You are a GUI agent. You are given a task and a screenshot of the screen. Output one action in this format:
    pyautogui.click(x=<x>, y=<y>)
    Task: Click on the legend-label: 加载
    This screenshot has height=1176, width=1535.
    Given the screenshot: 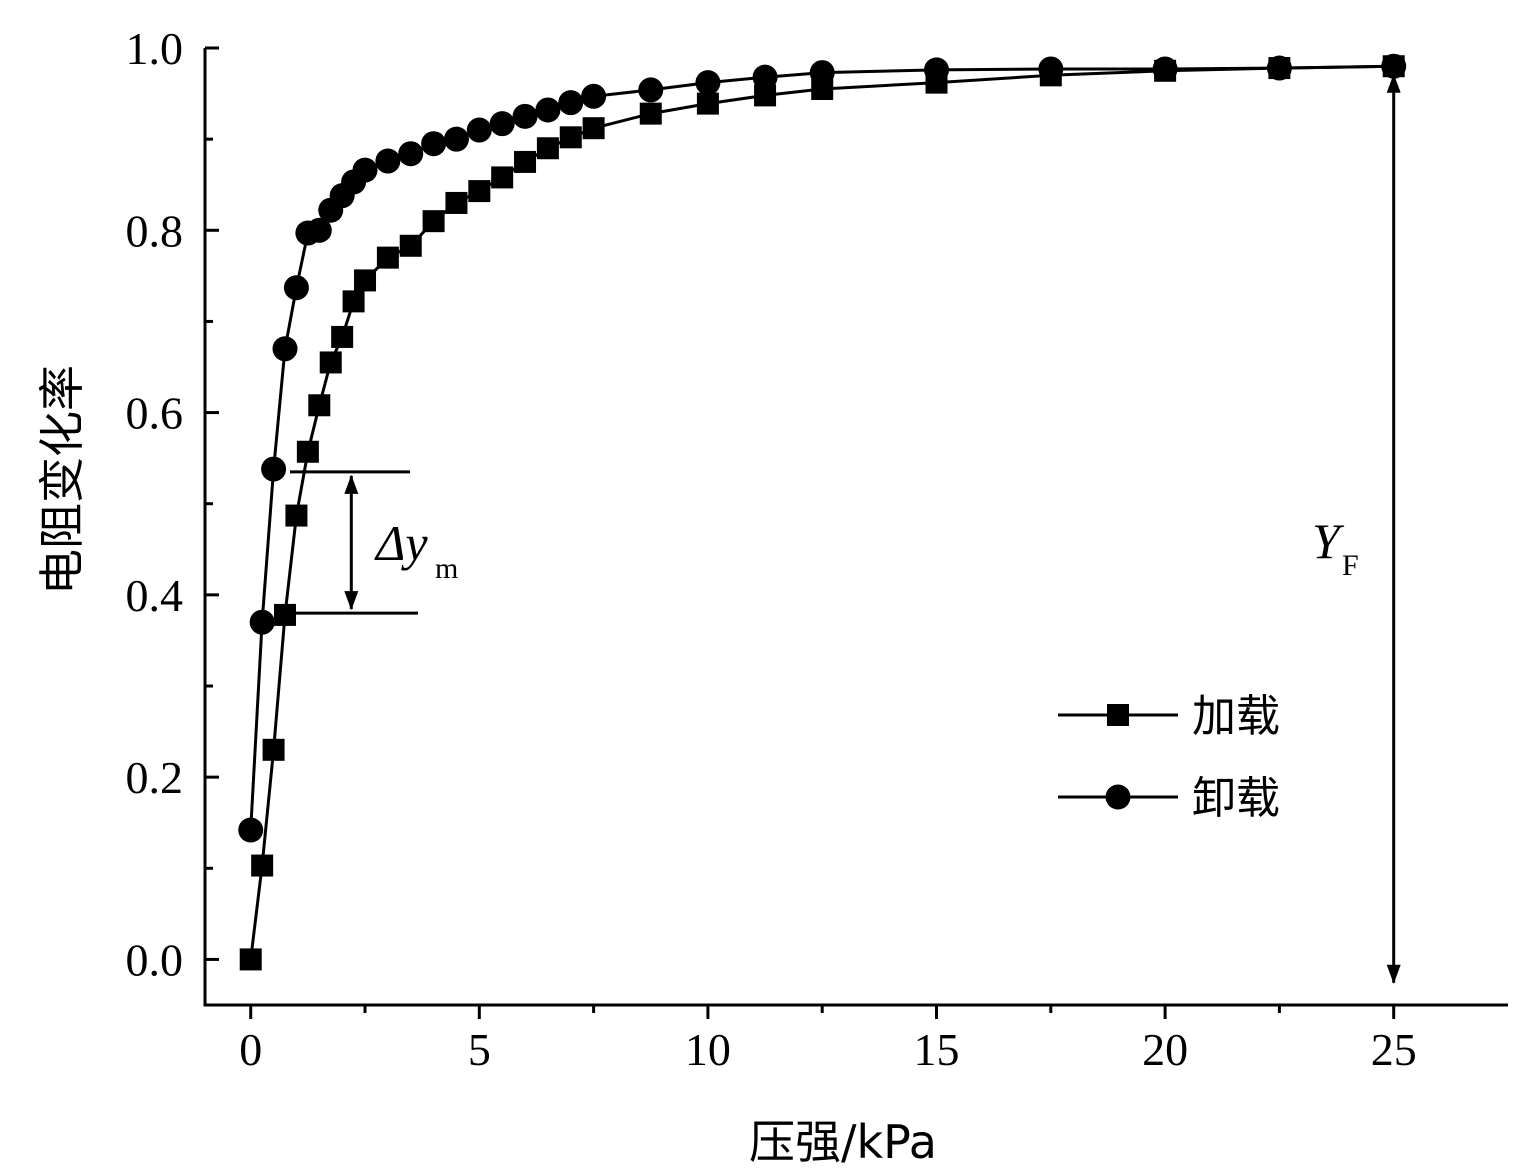 What is the action you would take?
    pyautogui.click(x=1236, y=716)
    